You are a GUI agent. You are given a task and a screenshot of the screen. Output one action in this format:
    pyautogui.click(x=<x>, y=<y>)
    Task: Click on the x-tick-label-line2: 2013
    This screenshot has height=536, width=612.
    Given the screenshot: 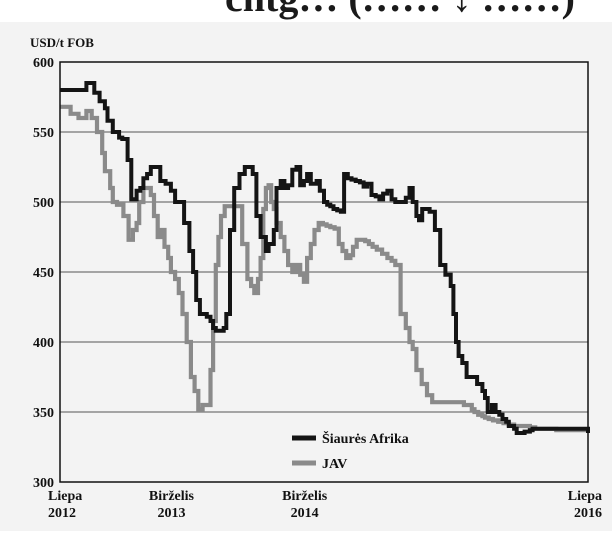 What is the action you would take?
    pyautogui.click(x=171, y=513)
    